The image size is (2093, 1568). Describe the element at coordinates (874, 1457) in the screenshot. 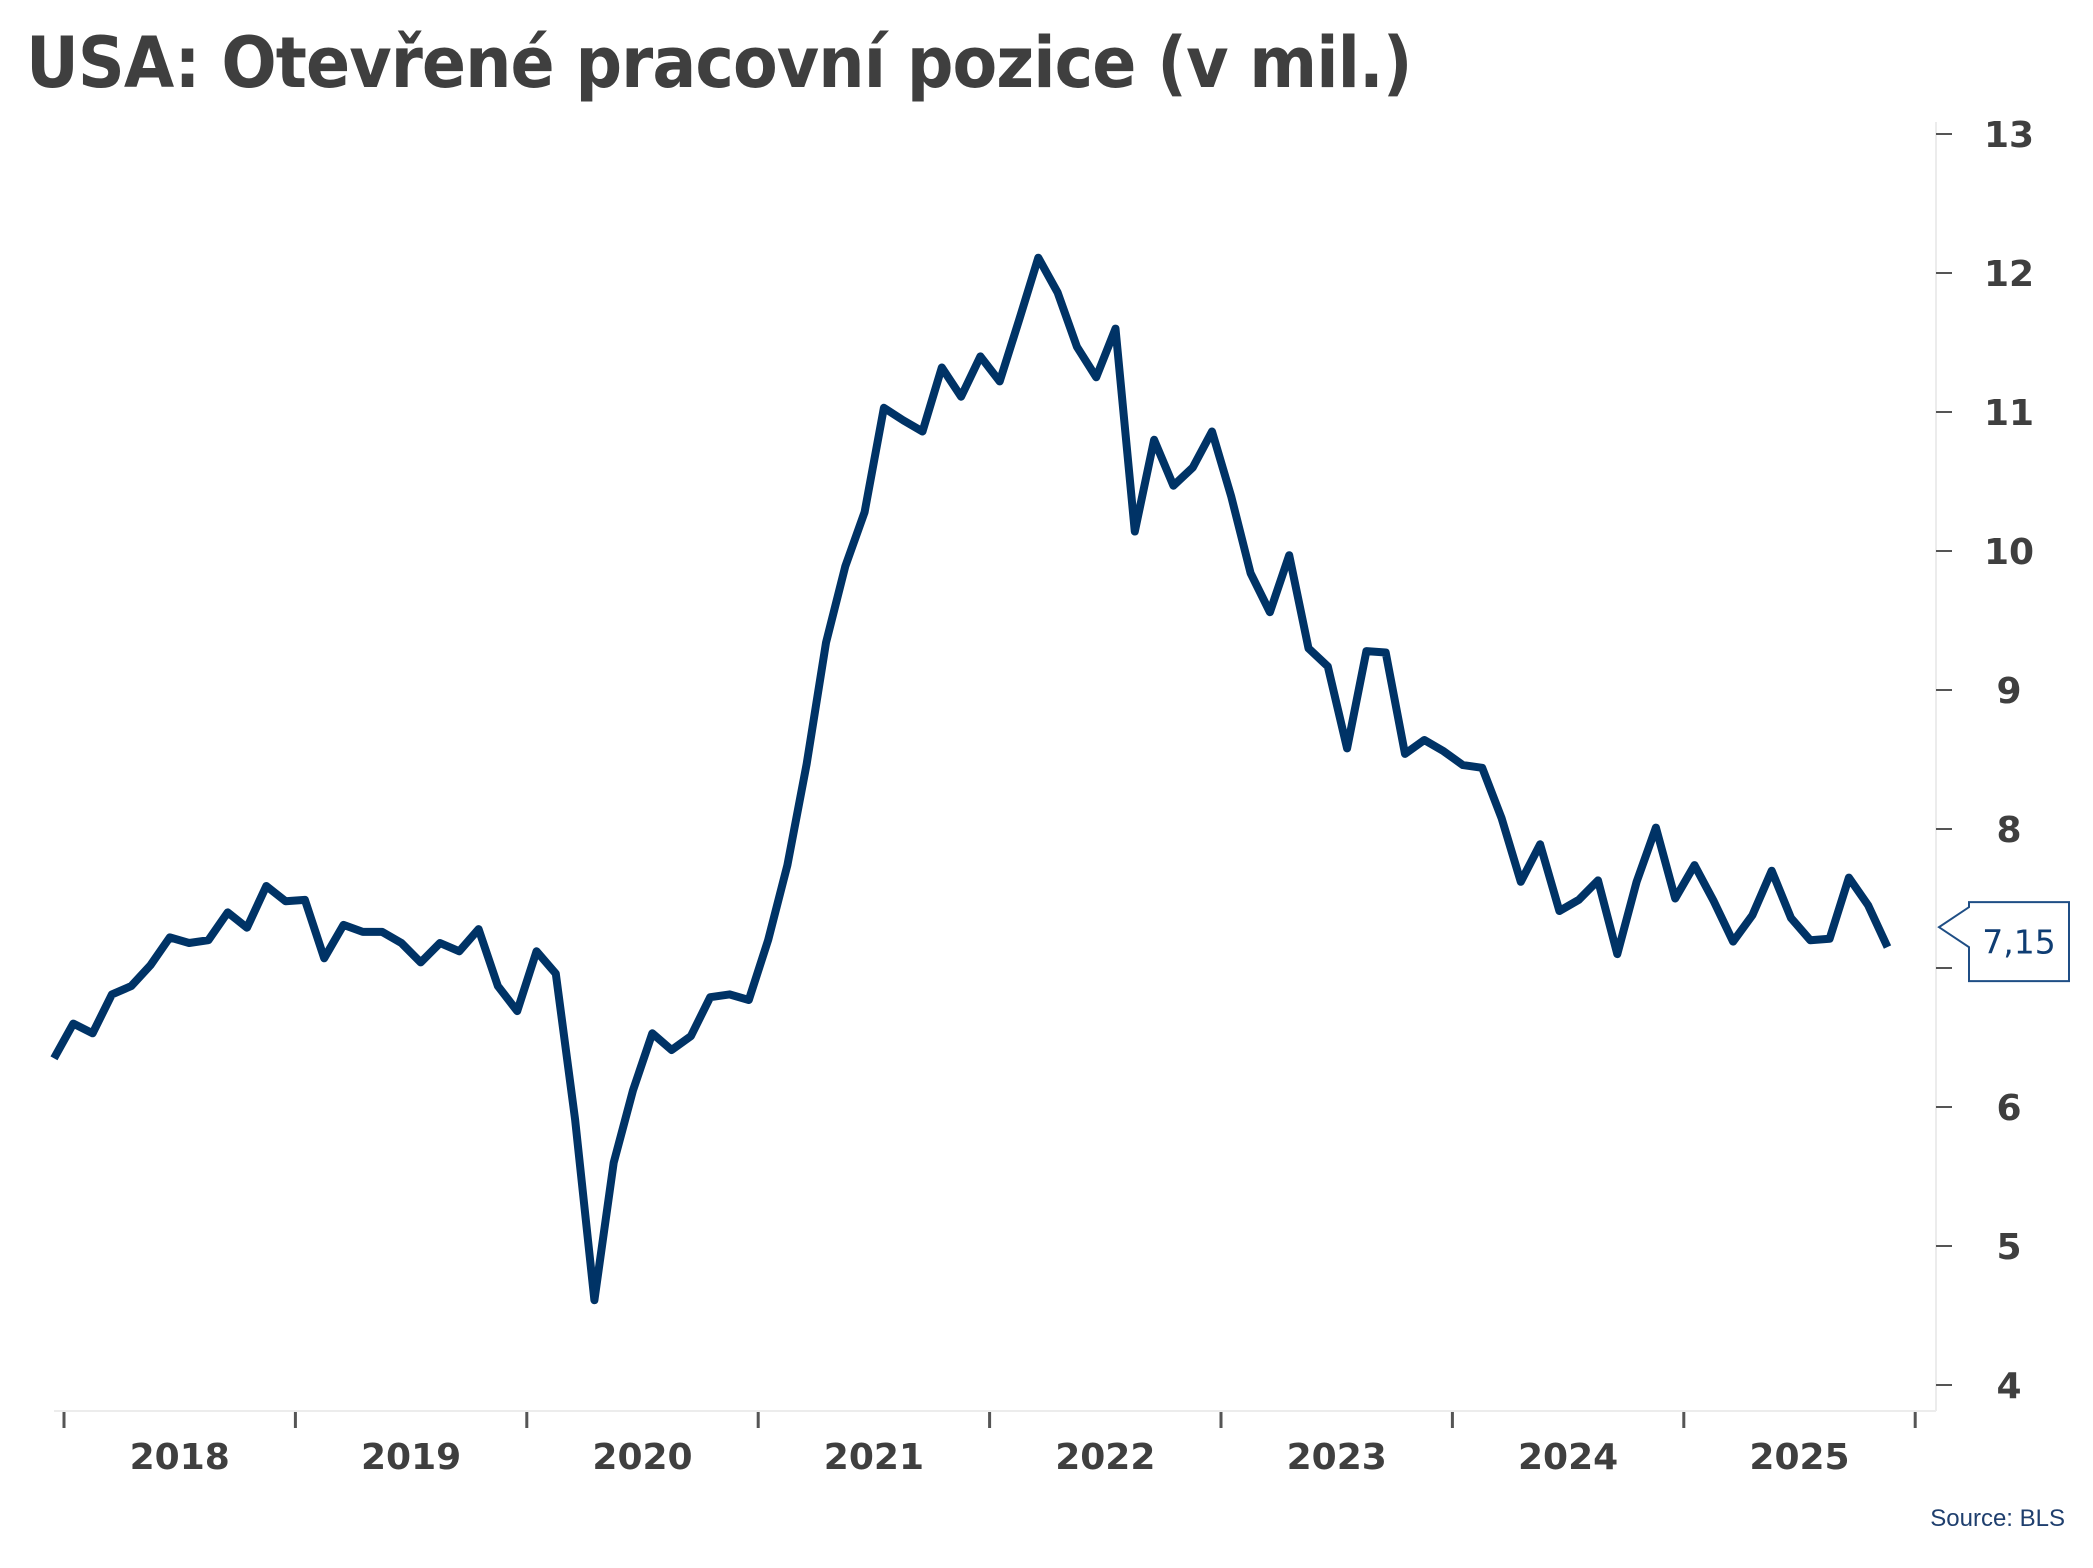

I see `x-tick-label: 2021` at that location.